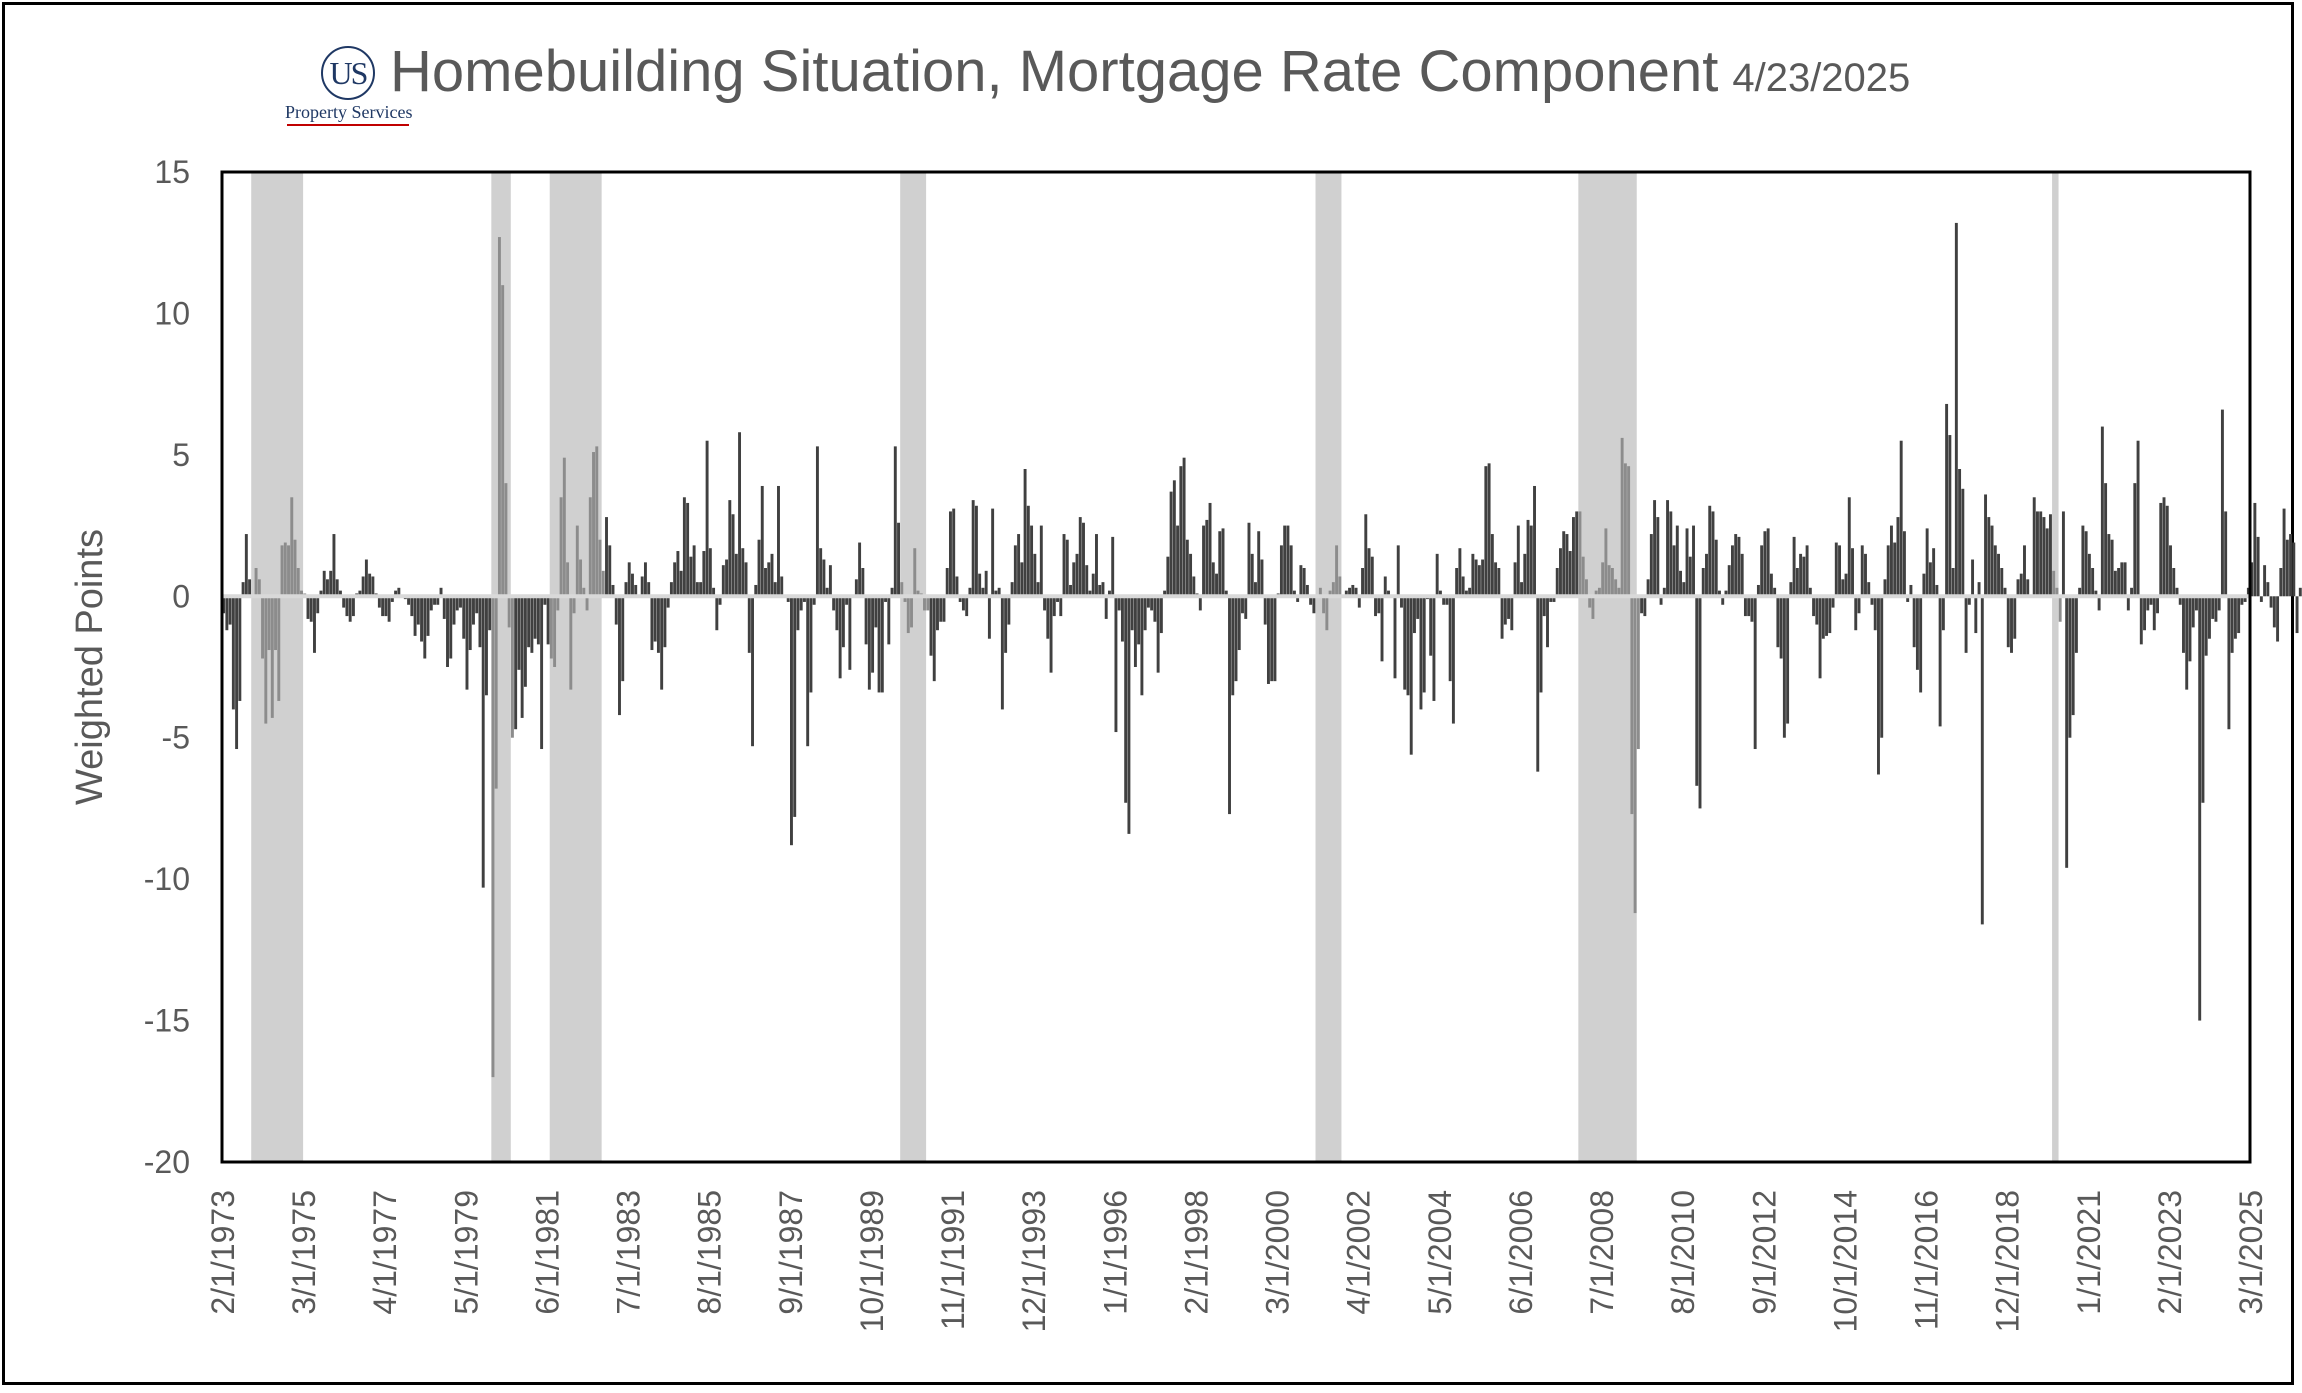 This screenshot has height=1393, width=2302. I want to click on x-tick-label: 1/1/2021, so click(2089, 1252).